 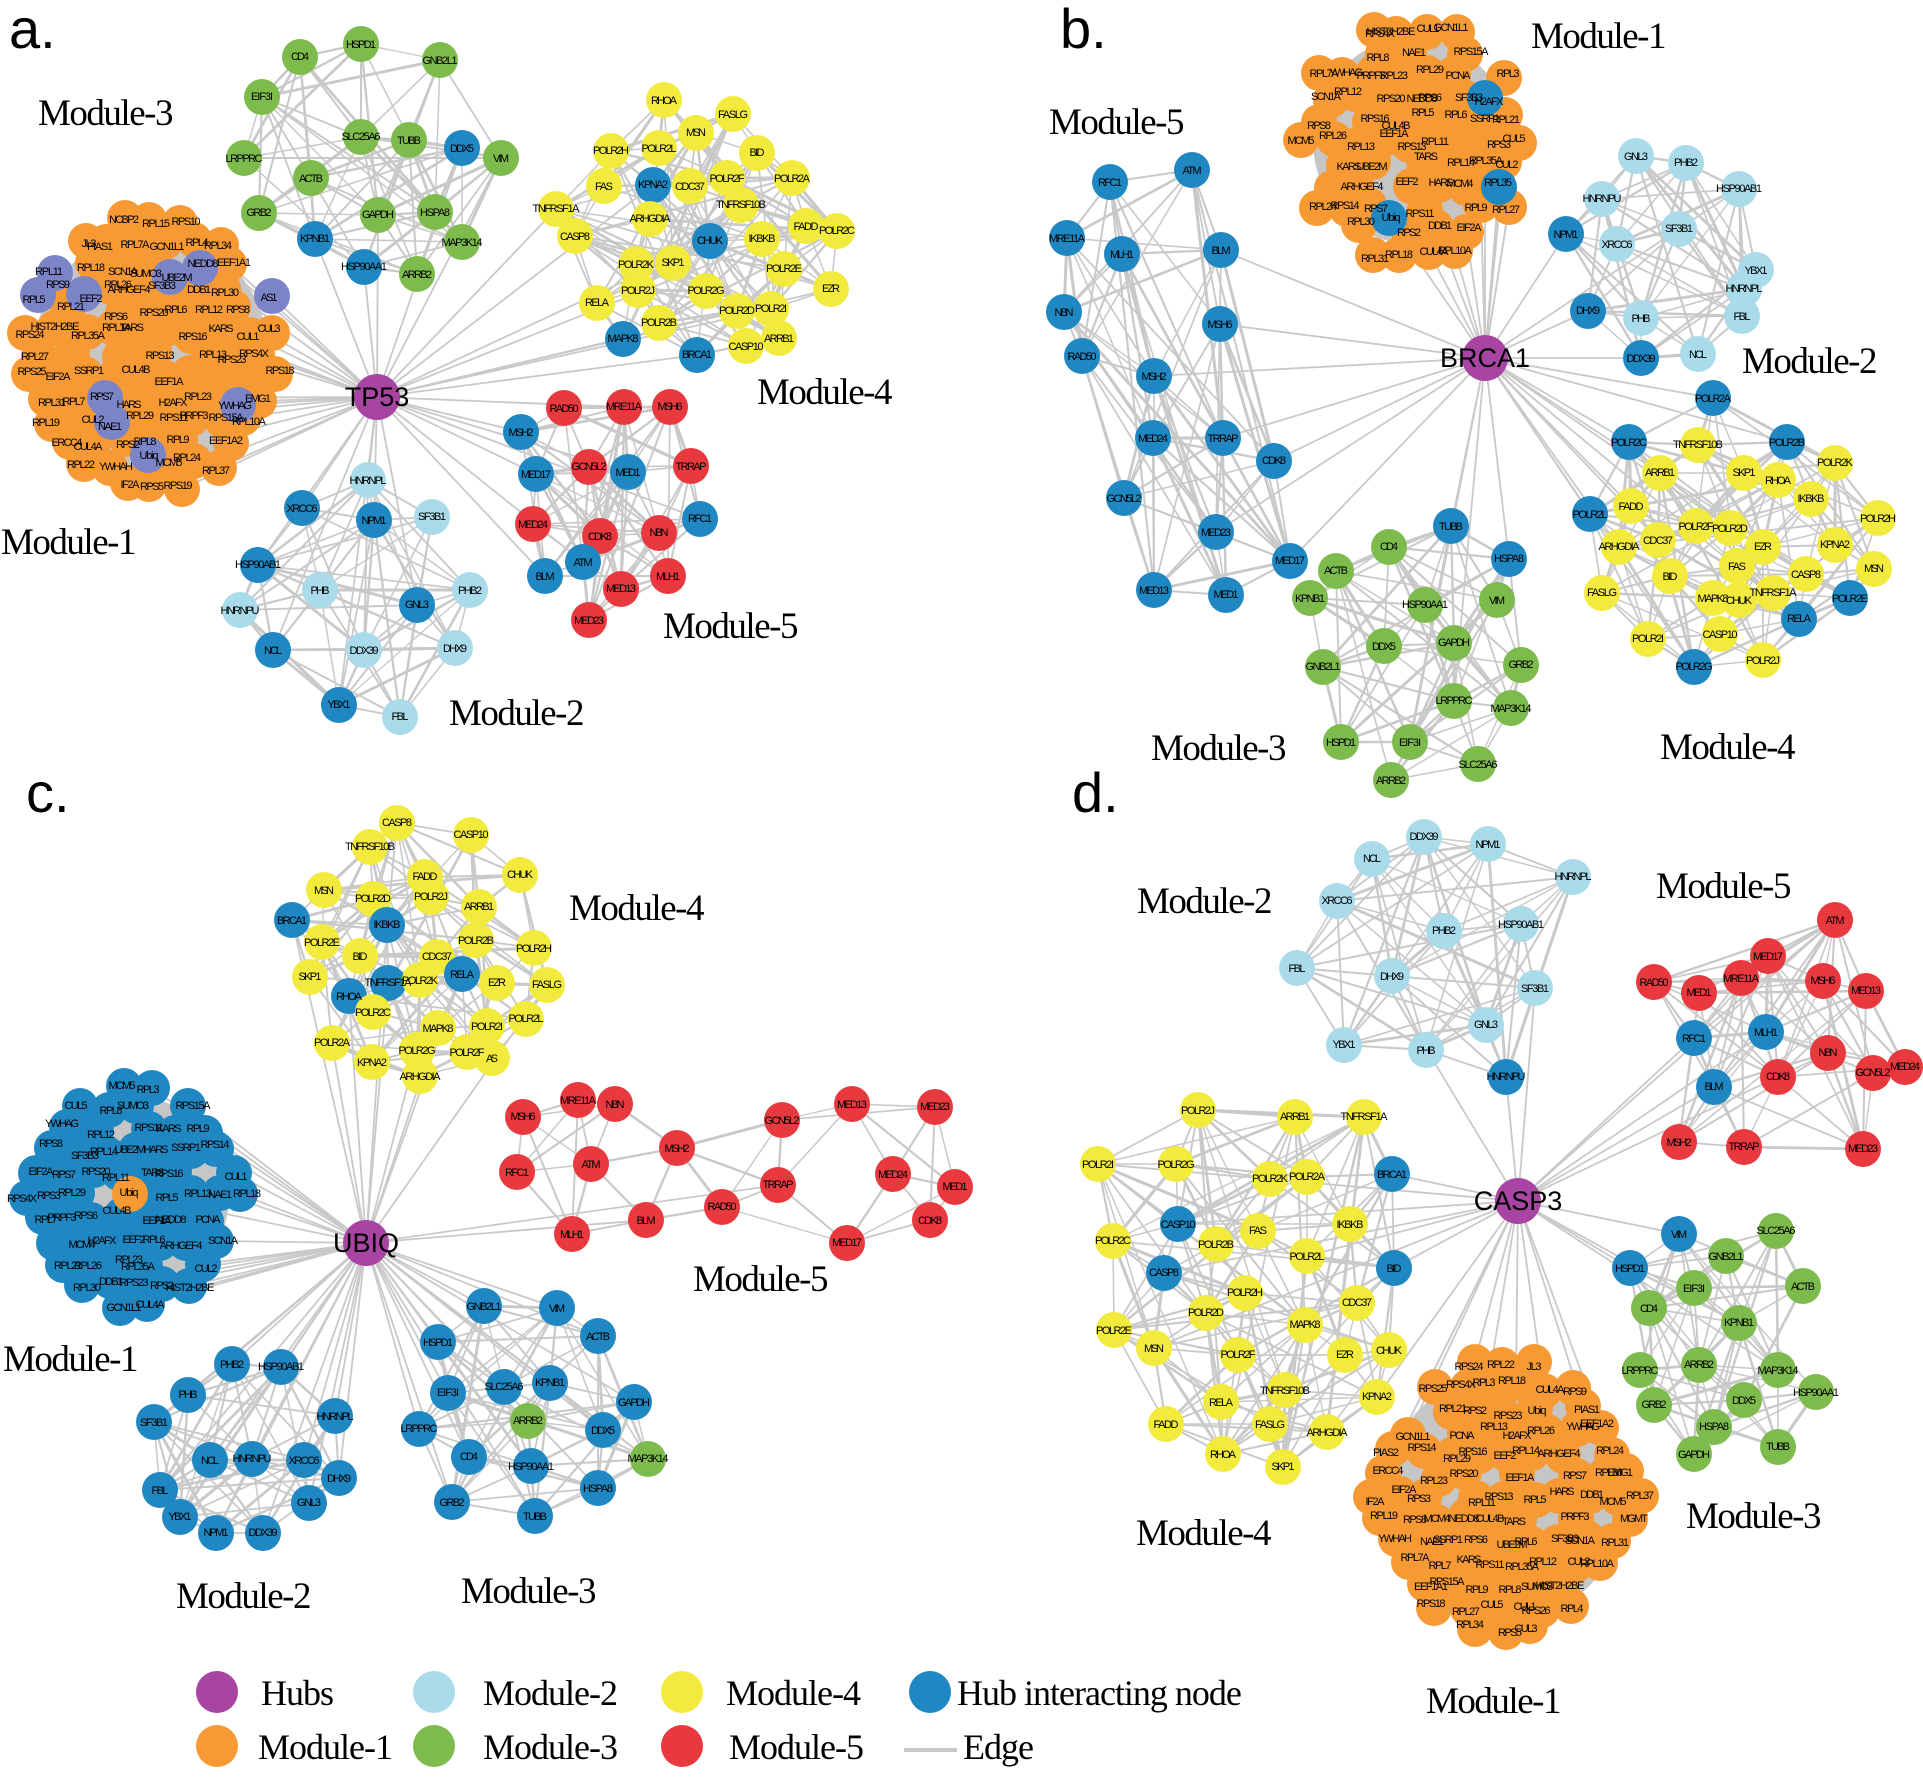 I want to click on svg-text: MCM4, so click(x=82, y=1245).